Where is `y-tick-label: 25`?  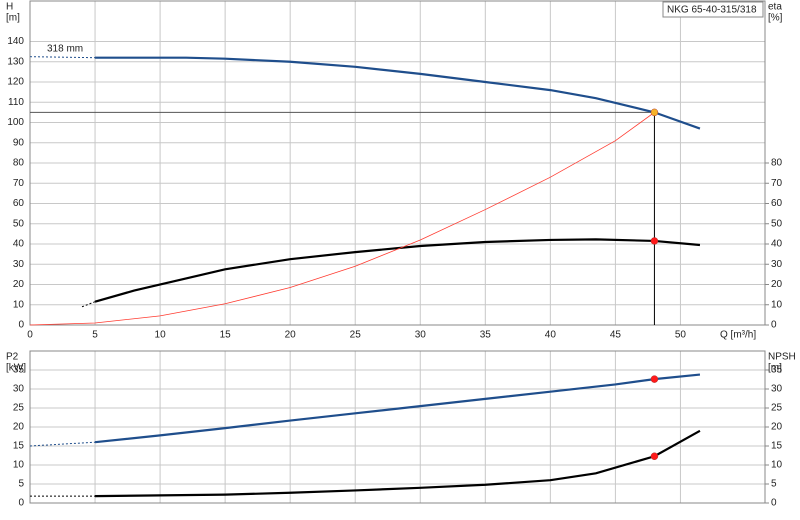
y-tick-label: 25 is located at coordinates (19, 408).